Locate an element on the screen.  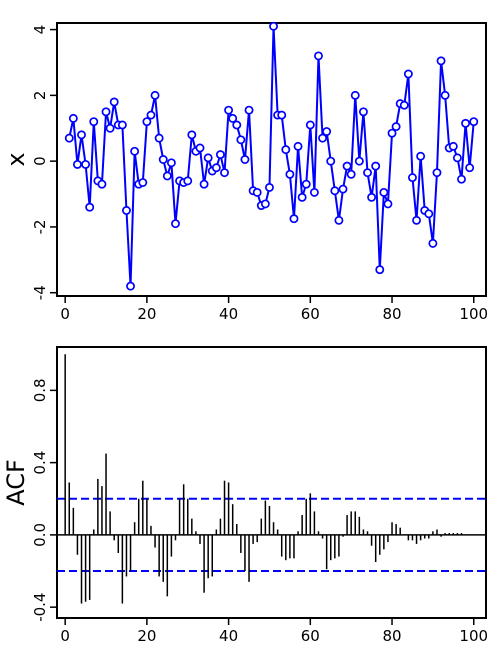
ts-x-tick-label: 60 is located at coordinates (310, 314).